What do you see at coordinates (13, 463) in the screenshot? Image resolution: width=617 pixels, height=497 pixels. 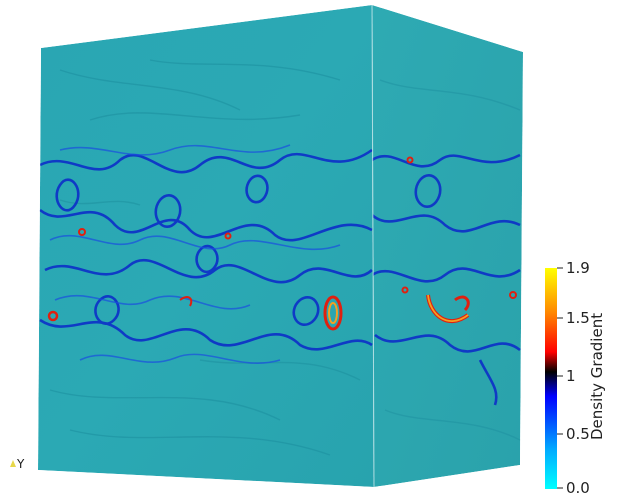 I see `axis-triad-icon` at bounding box center [13, 463].